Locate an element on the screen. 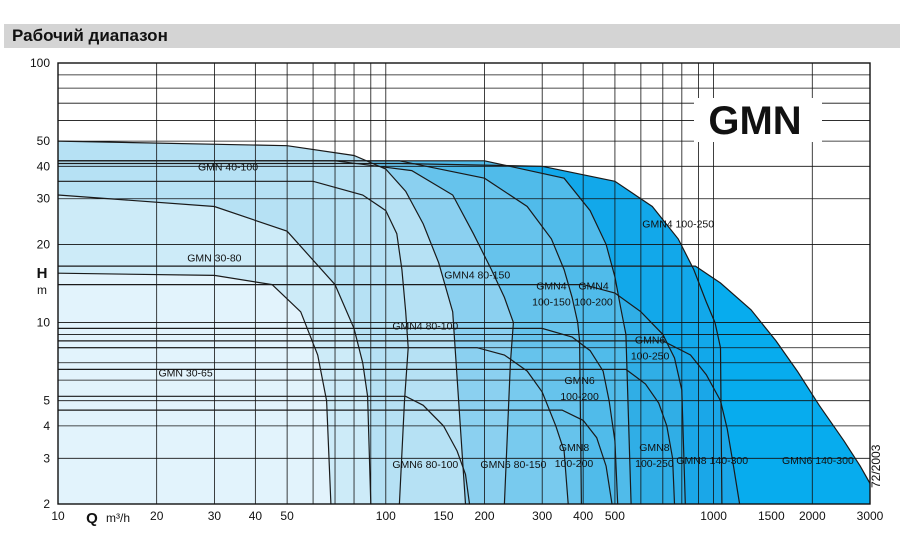 The image size is (904, 534). region-label: GMN8 140-300 is located at coordinates (712, 461).